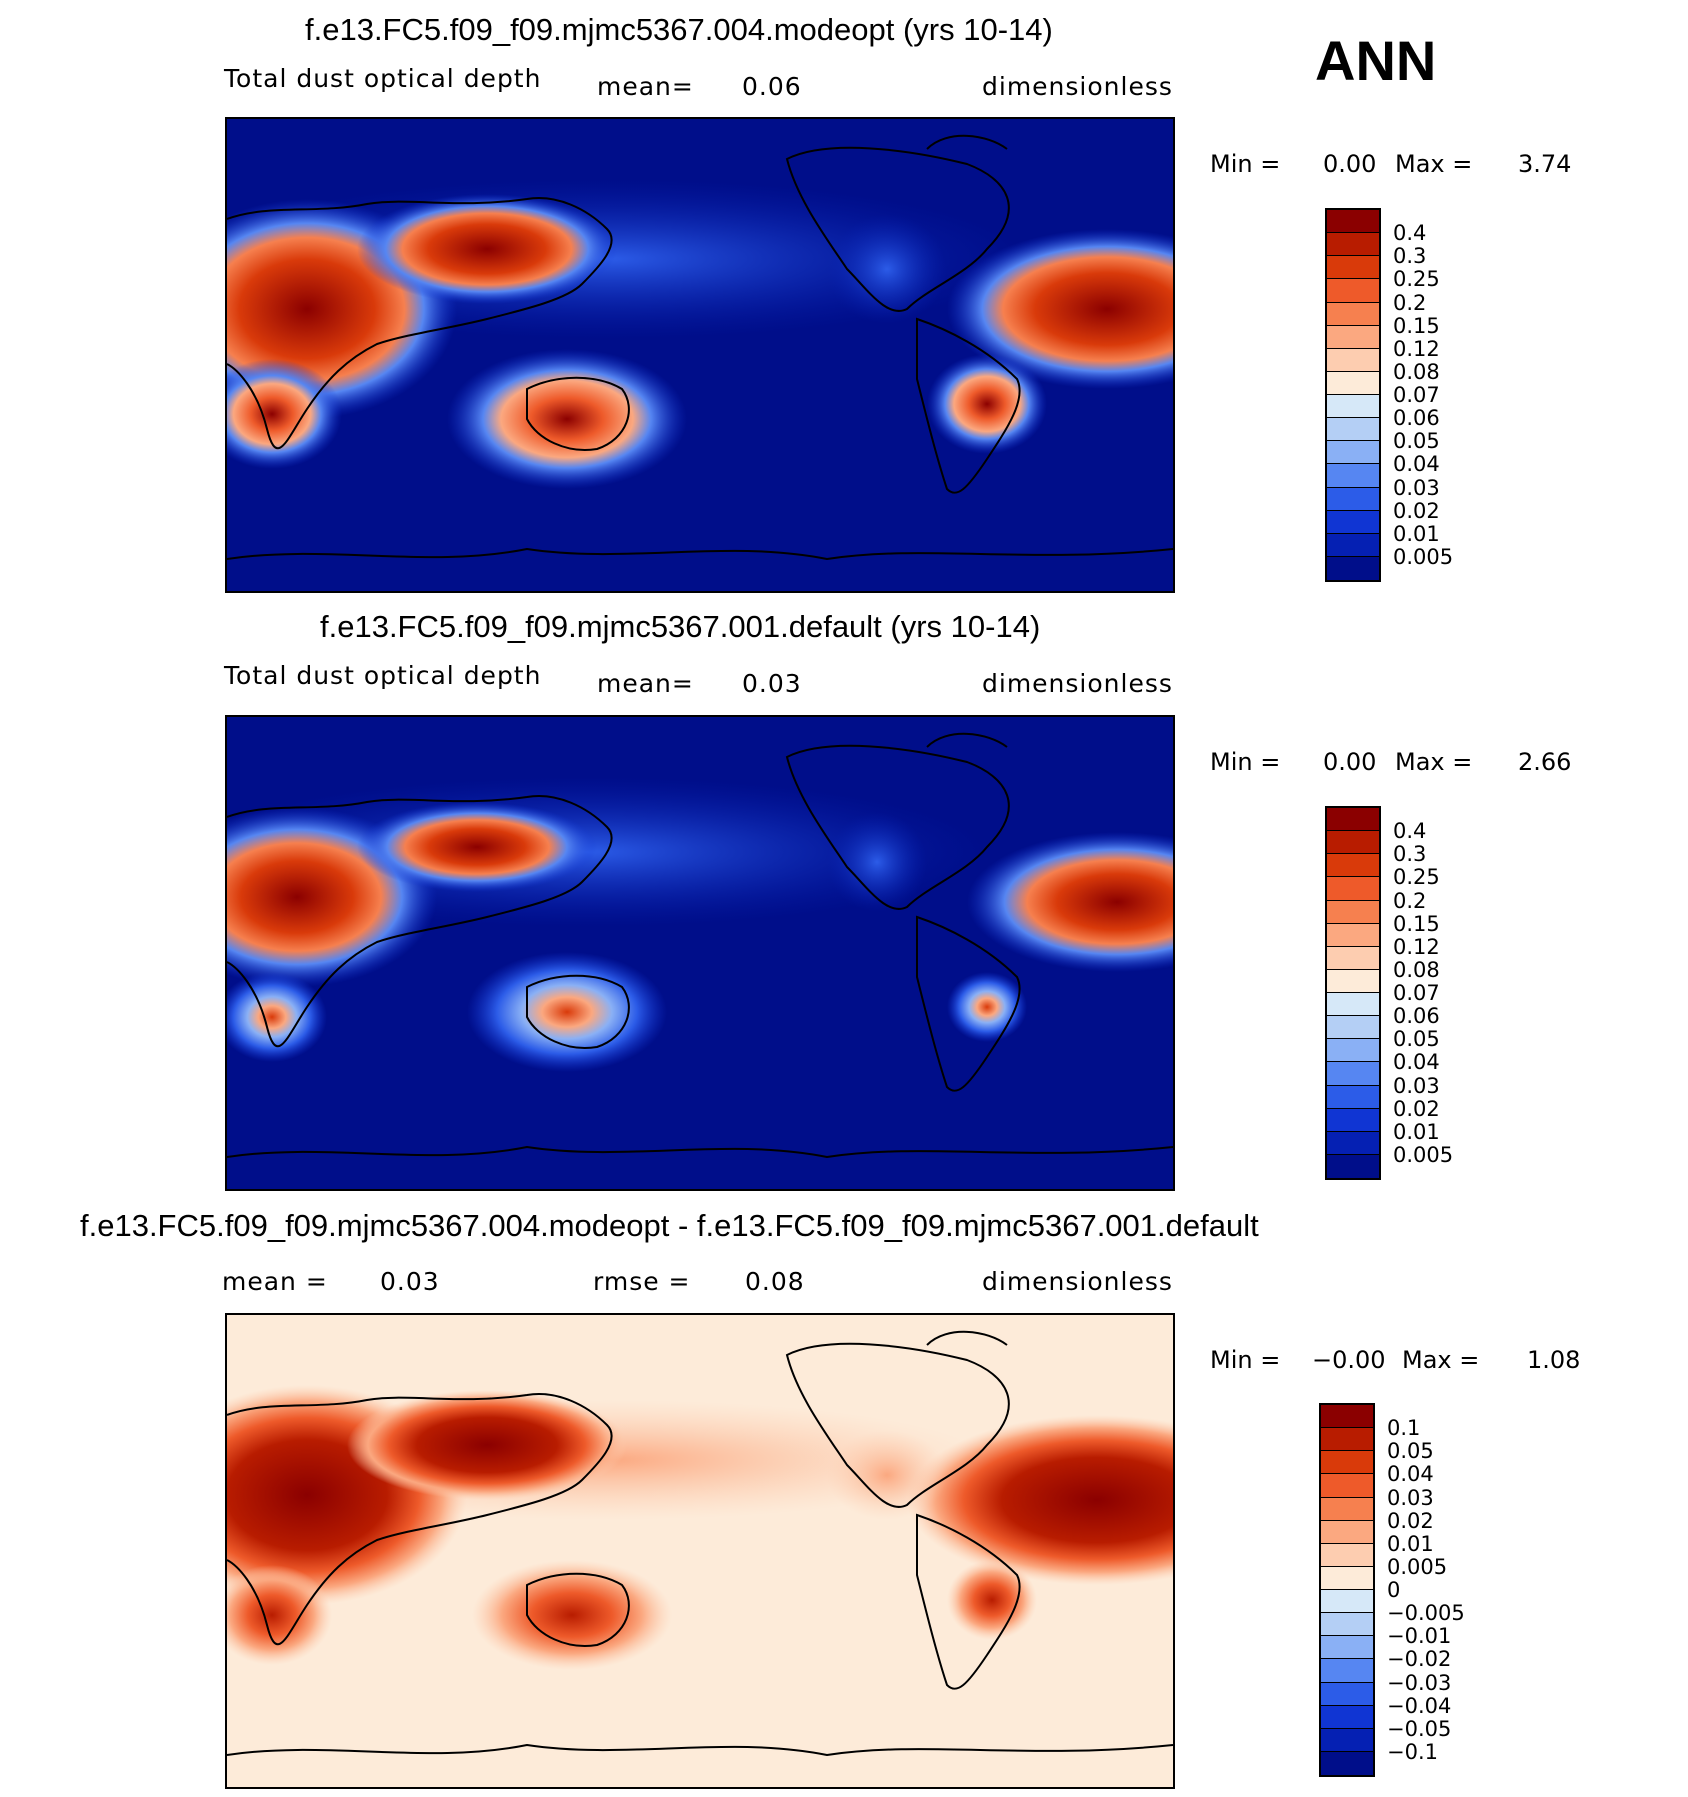 Image resolution: width=1688 pixels, height=1797 pixels. Describe the element at coordinates (487, 1445) in the screenshot. I see `diff-plume-asia` at that location.